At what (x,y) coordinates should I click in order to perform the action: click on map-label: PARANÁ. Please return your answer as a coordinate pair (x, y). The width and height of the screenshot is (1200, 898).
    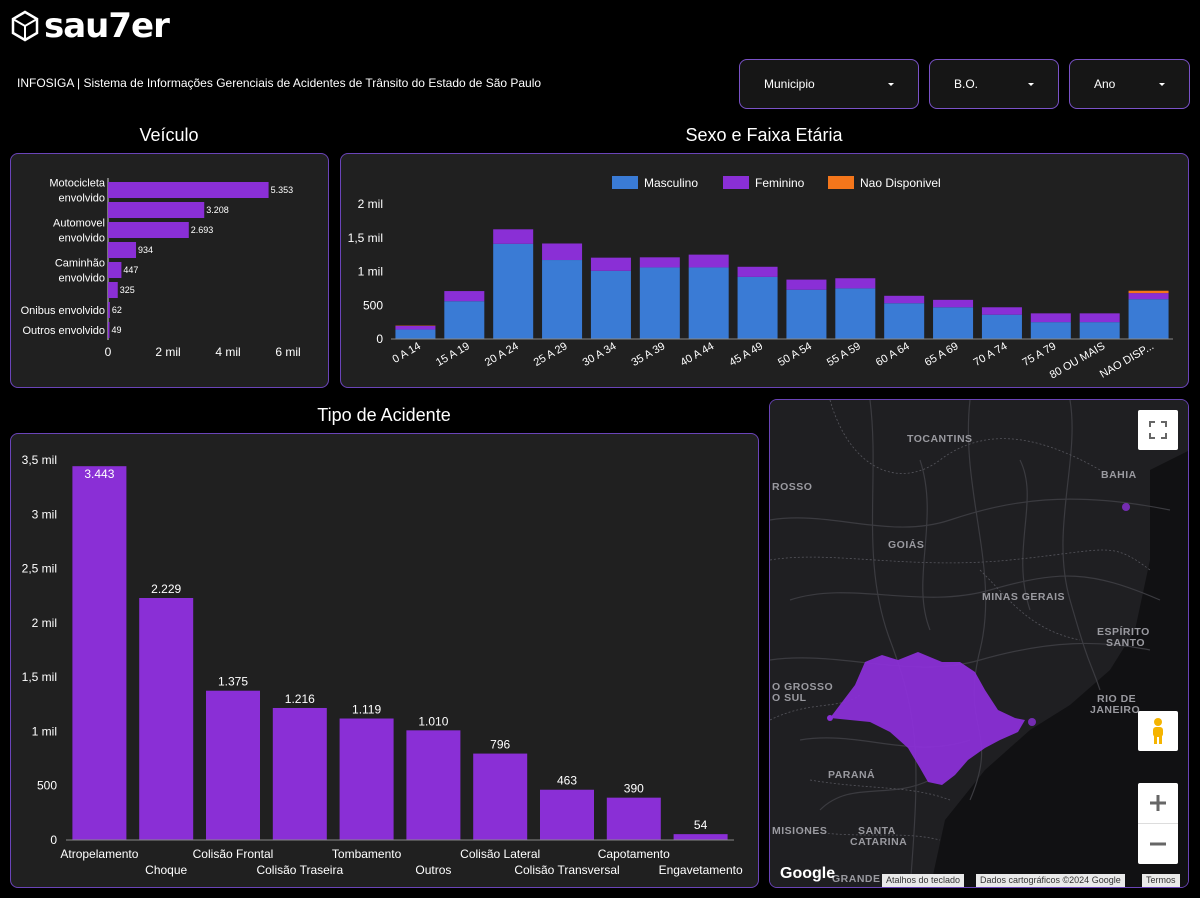
    Looking at the image, I should click on (851, 774).